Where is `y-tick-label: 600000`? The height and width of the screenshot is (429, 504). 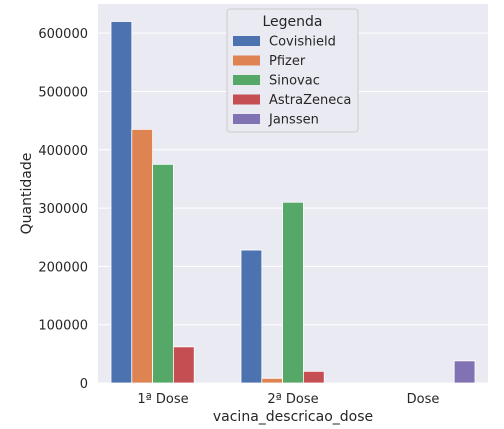
y-tick-label: 600000 is located at coordinates (63, 34).